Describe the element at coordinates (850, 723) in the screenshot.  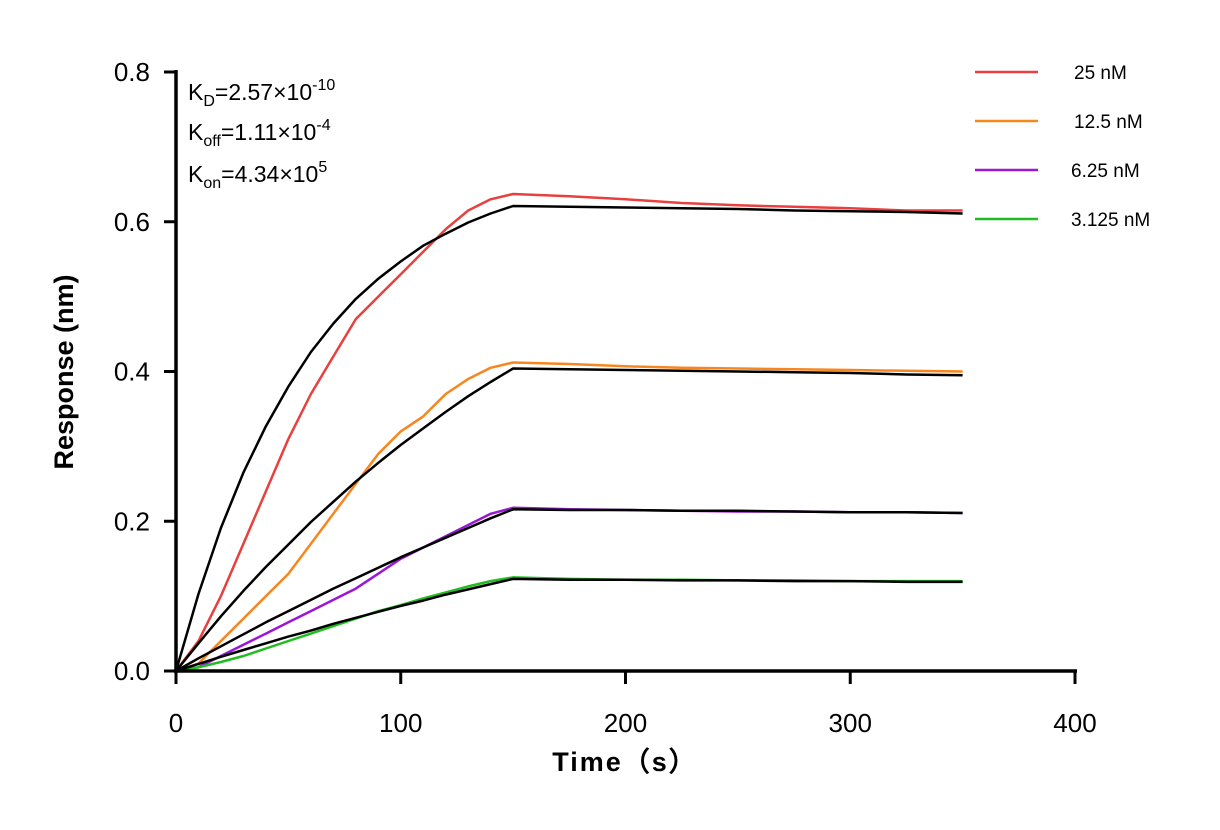
I see `x-tick-label: 300` at that location.